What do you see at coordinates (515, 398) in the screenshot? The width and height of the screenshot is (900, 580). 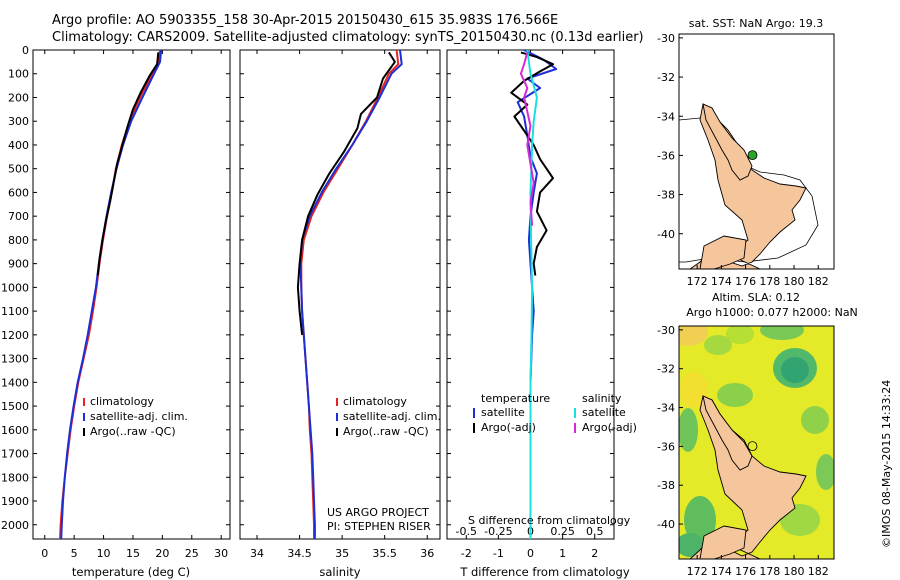 I see `legend-title-temperature: temperature` at bounding box center [515, 398].